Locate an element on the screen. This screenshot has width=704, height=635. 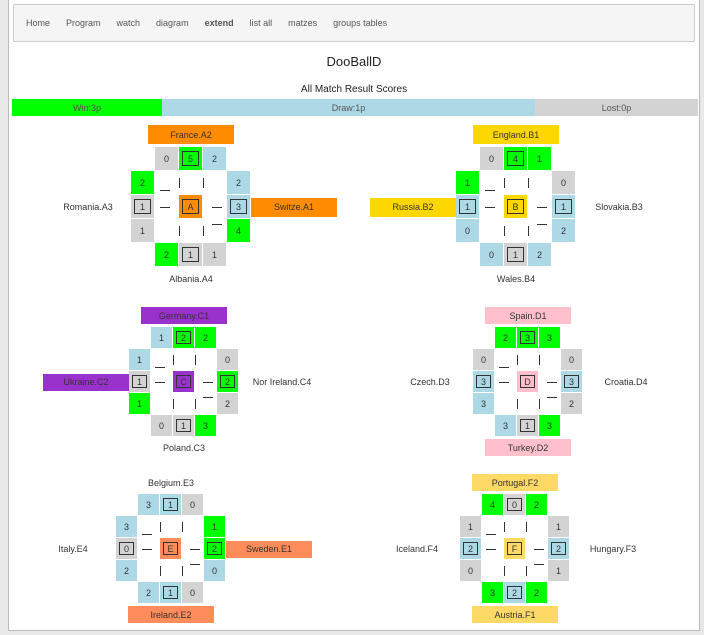
team-label: Nor Ireland.C4 is located at coordinates (282, 382).